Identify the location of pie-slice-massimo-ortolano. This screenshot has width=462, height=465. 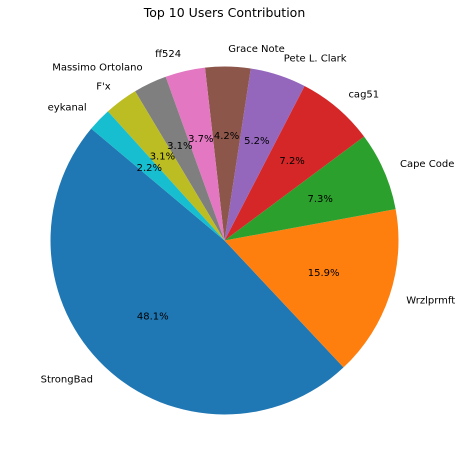
(180, 158).